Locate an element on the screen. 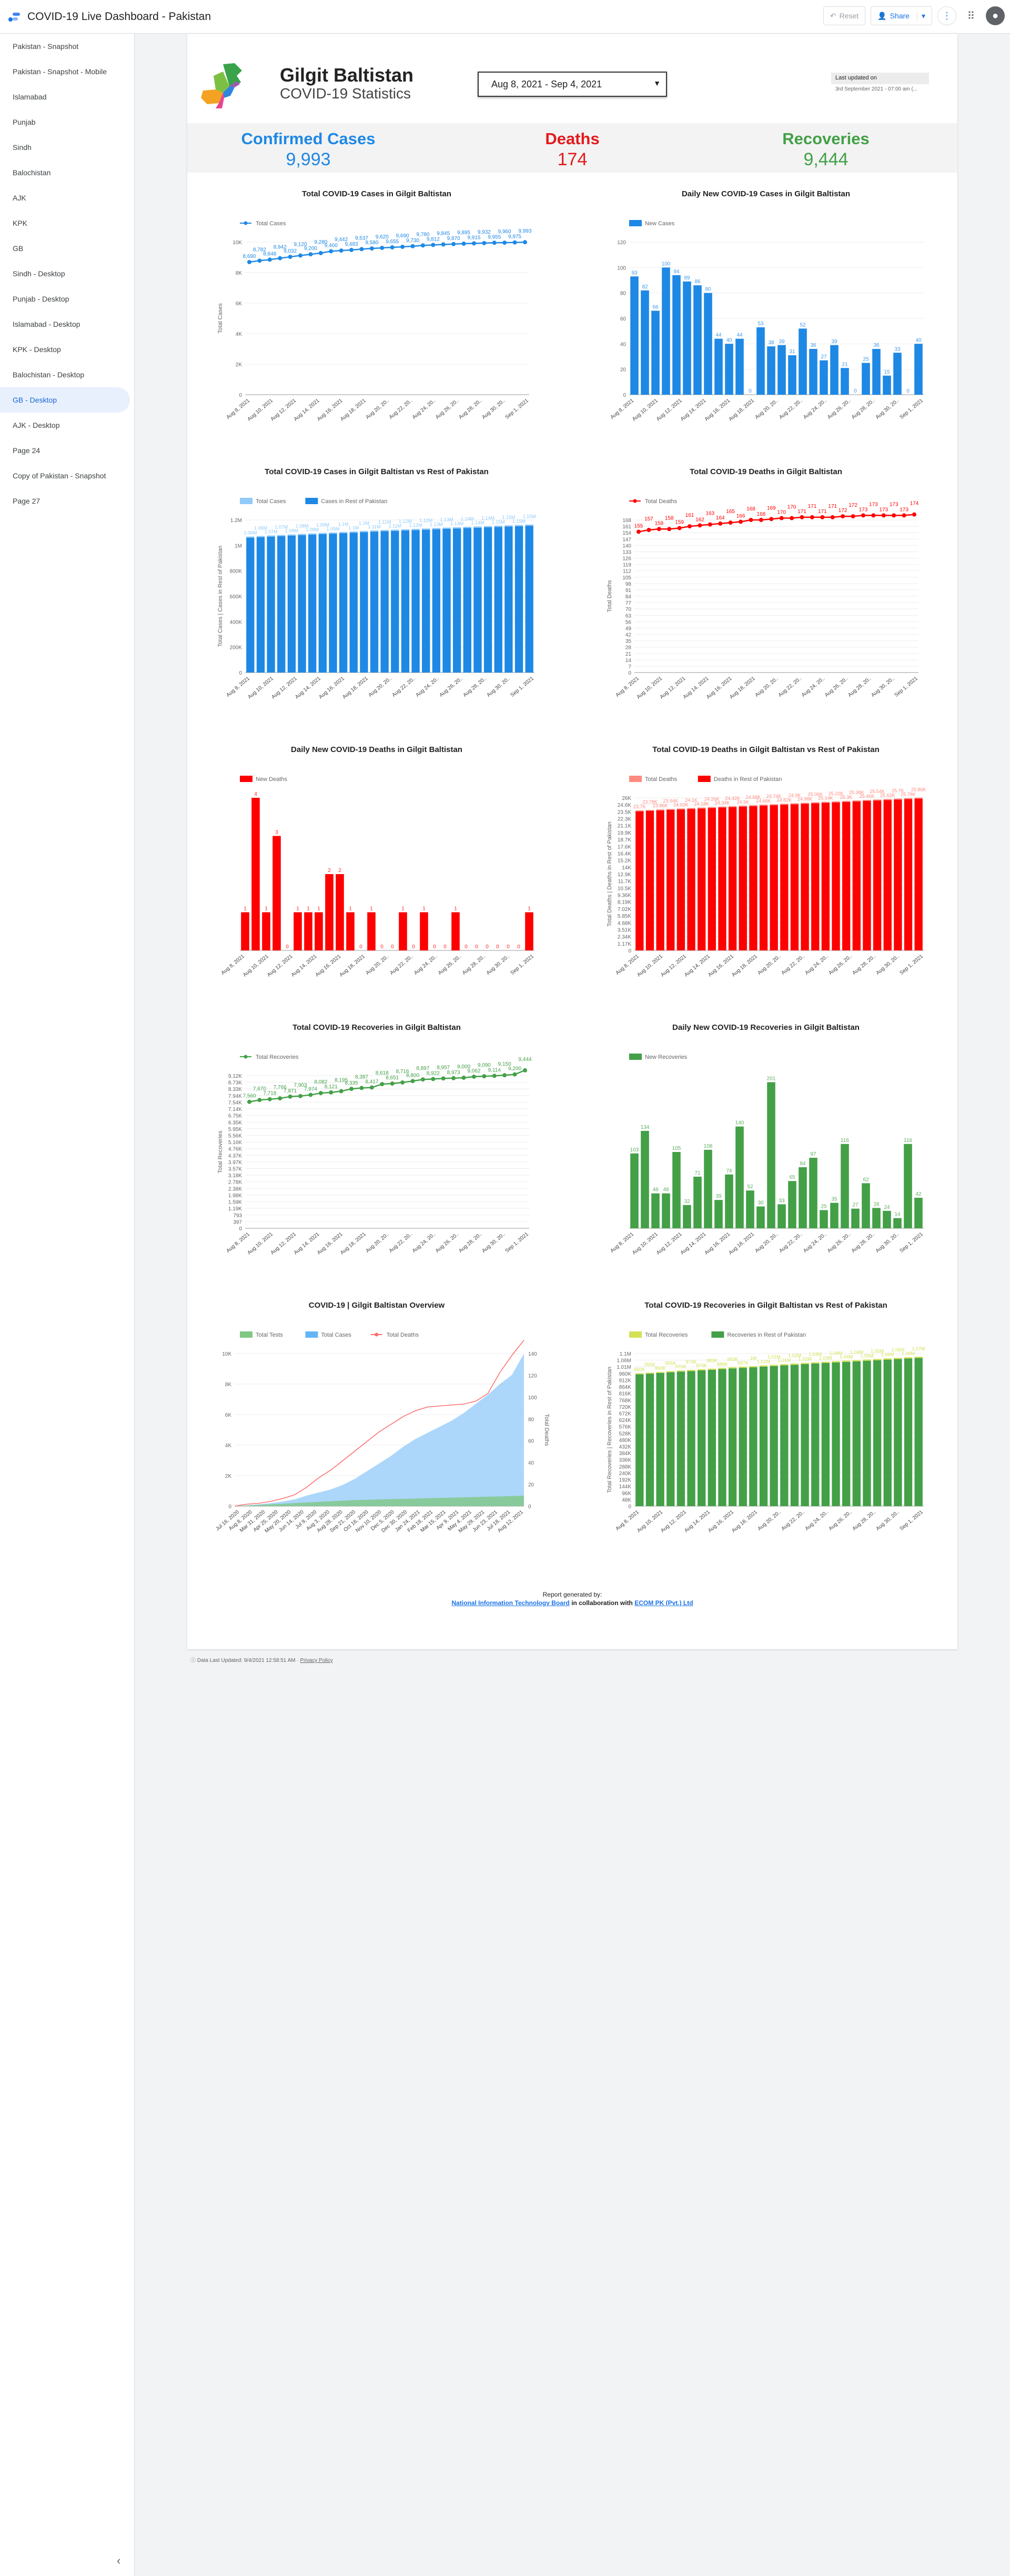 The image size is (1010, 2576). bar-value-label: 80 is located at coordinates (708, 290).